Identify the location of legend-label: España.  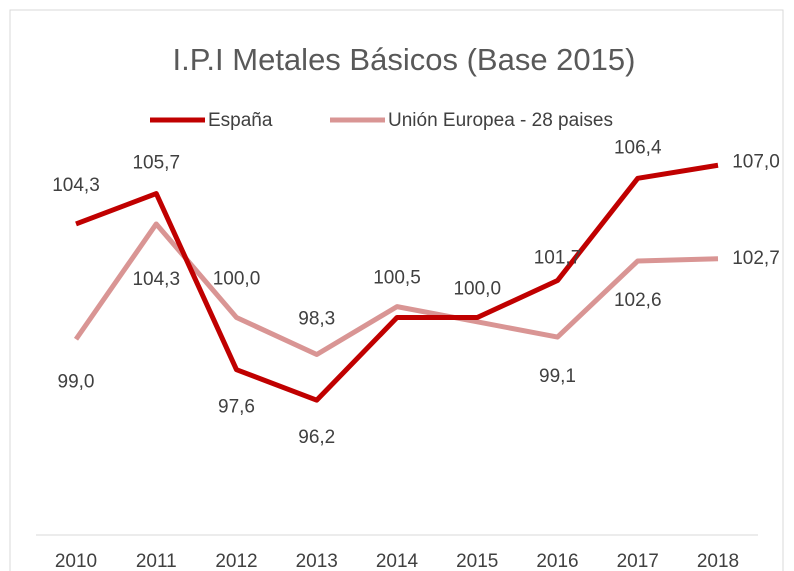
(240, 120).